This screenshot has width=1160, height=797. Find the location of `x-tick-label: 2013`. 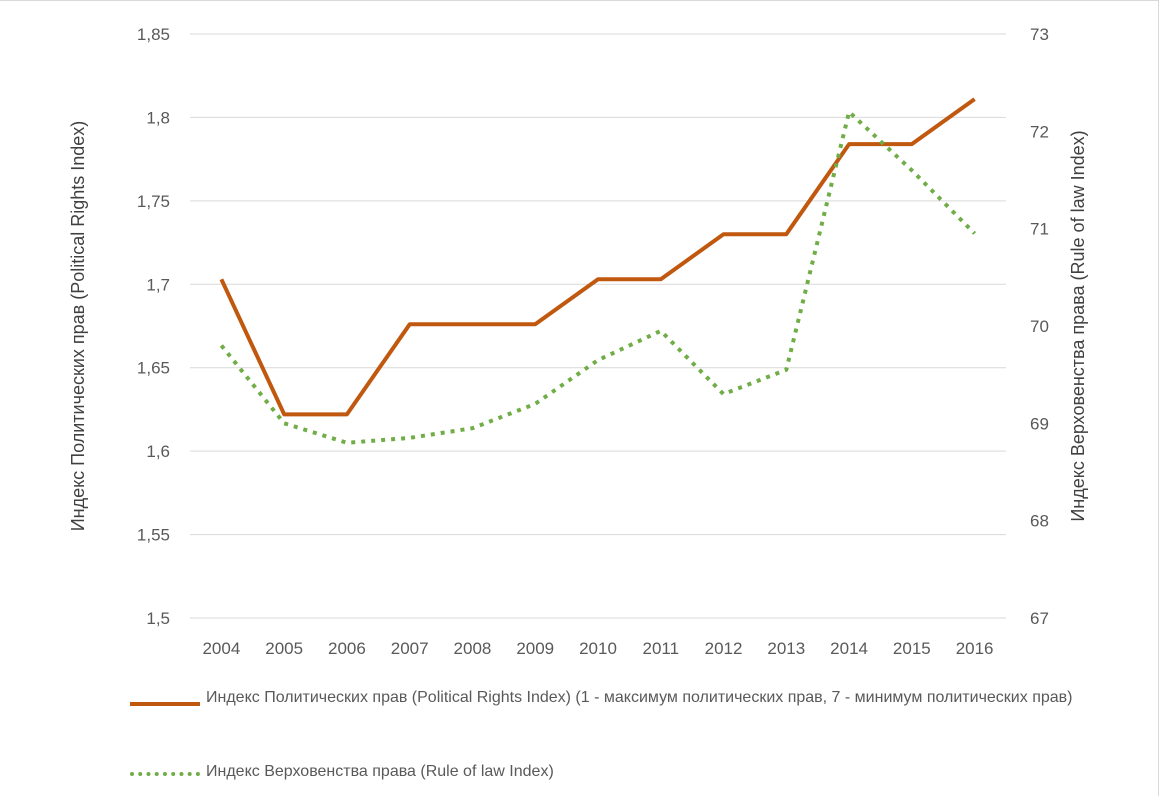

x-tick-label: 2013 is located at coordinates (786, 648).